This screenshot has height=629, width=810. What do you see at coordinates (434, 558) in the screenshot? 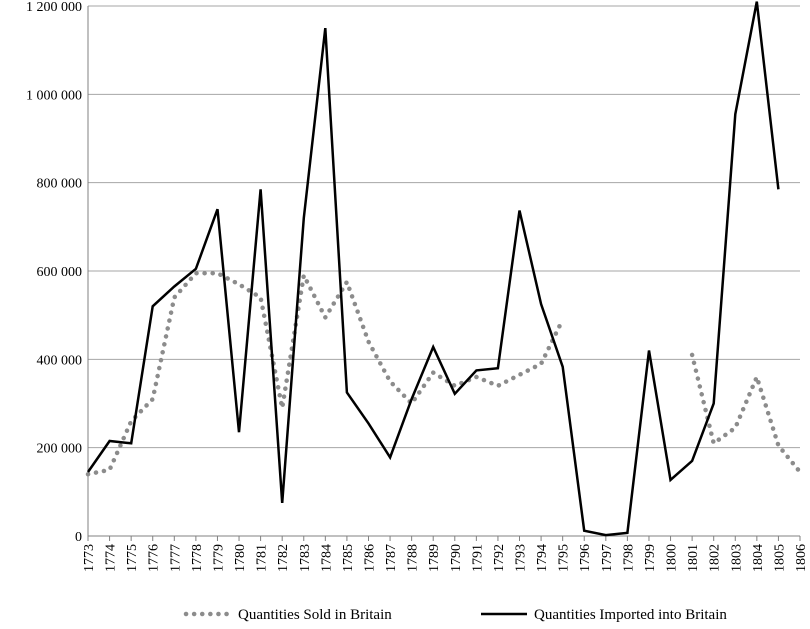
I see `x-tick-label: 1789` at bounding box center [434, 558].